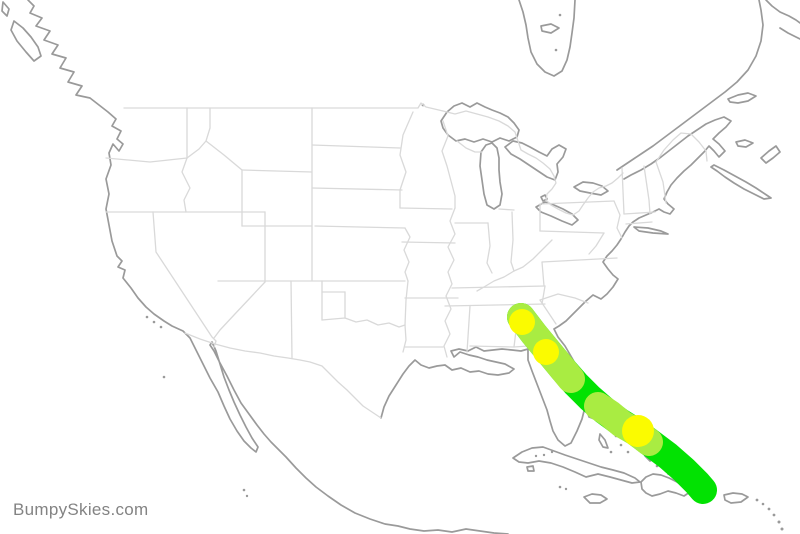  What do you see at coordinates (186, 185) in the screenshot?
I see `border-or-id` at bounding box center [186, 185].